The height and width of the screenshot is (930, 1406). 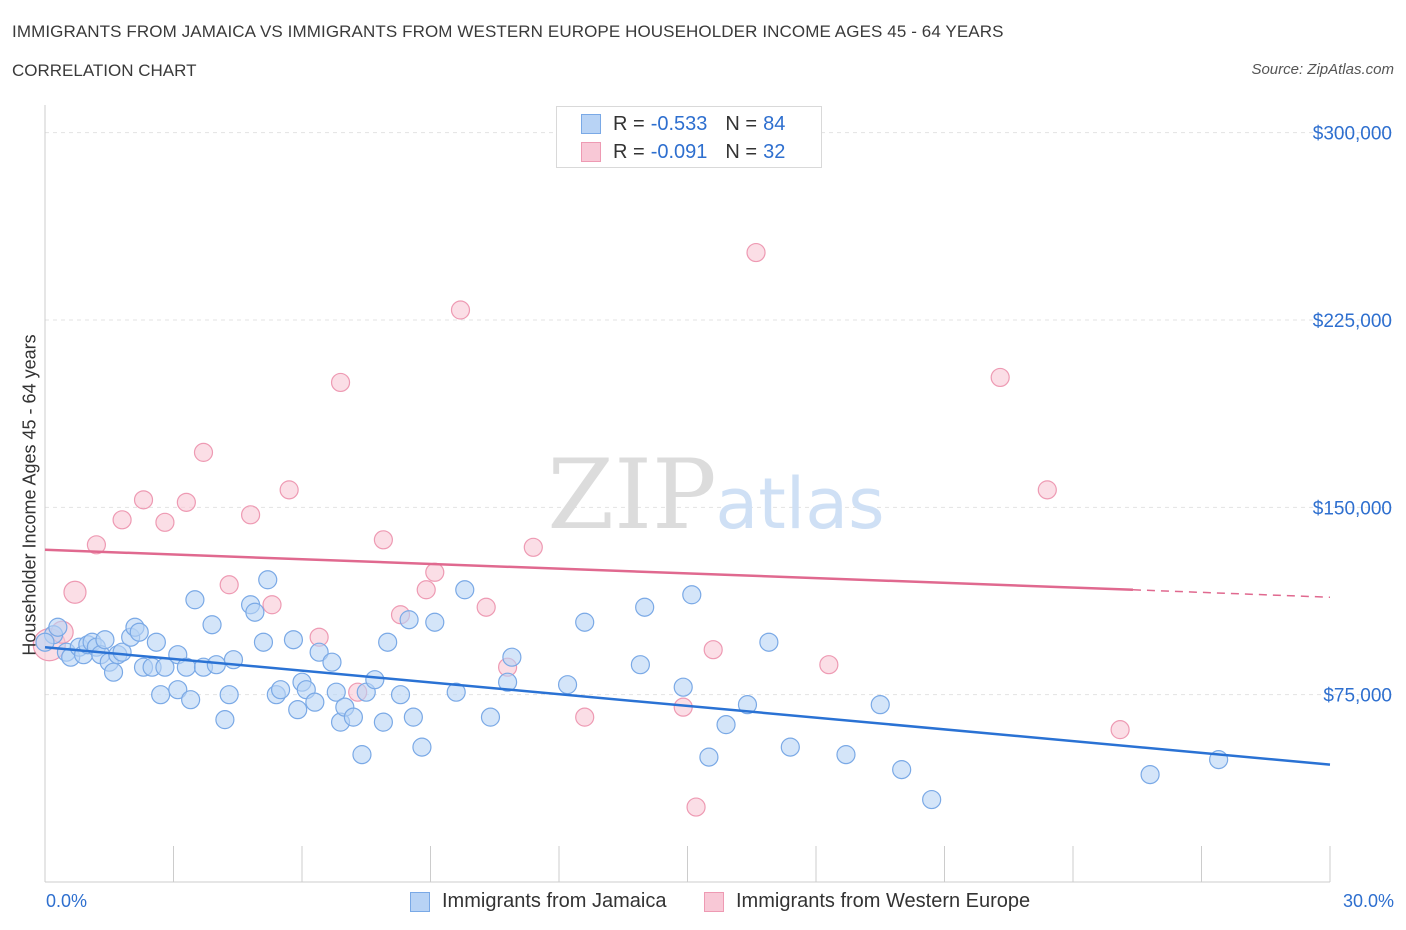 What do you see at coordinates (799, 504) in the screenshot?
I see `watermark-atlas: atlas` at bounding box center [799, 504].